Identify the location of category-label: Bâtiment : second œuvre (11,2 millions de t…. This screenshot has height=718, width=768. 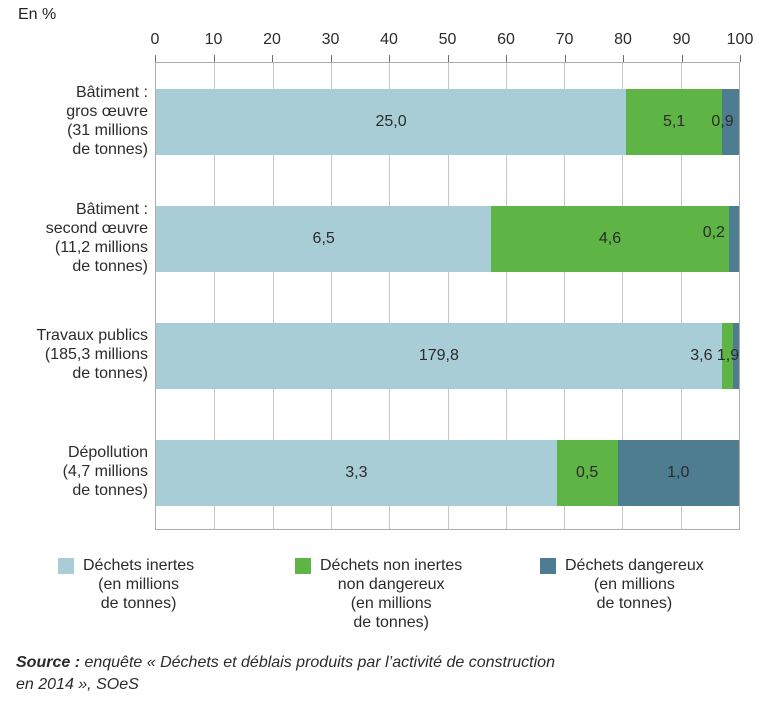
(74, 238).